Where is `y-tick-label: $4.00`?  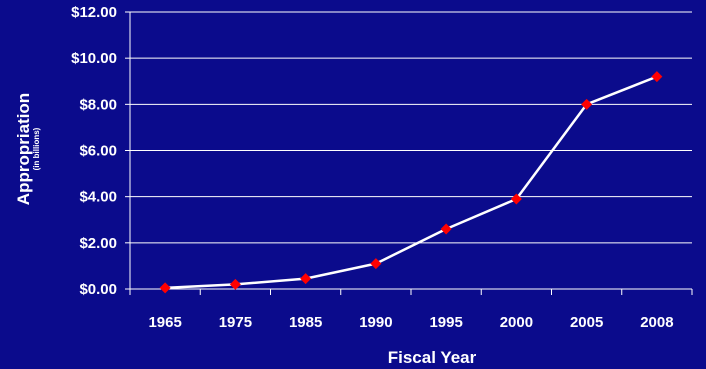 y-tick-label: $4.00 is located at coordinates (98, 197).